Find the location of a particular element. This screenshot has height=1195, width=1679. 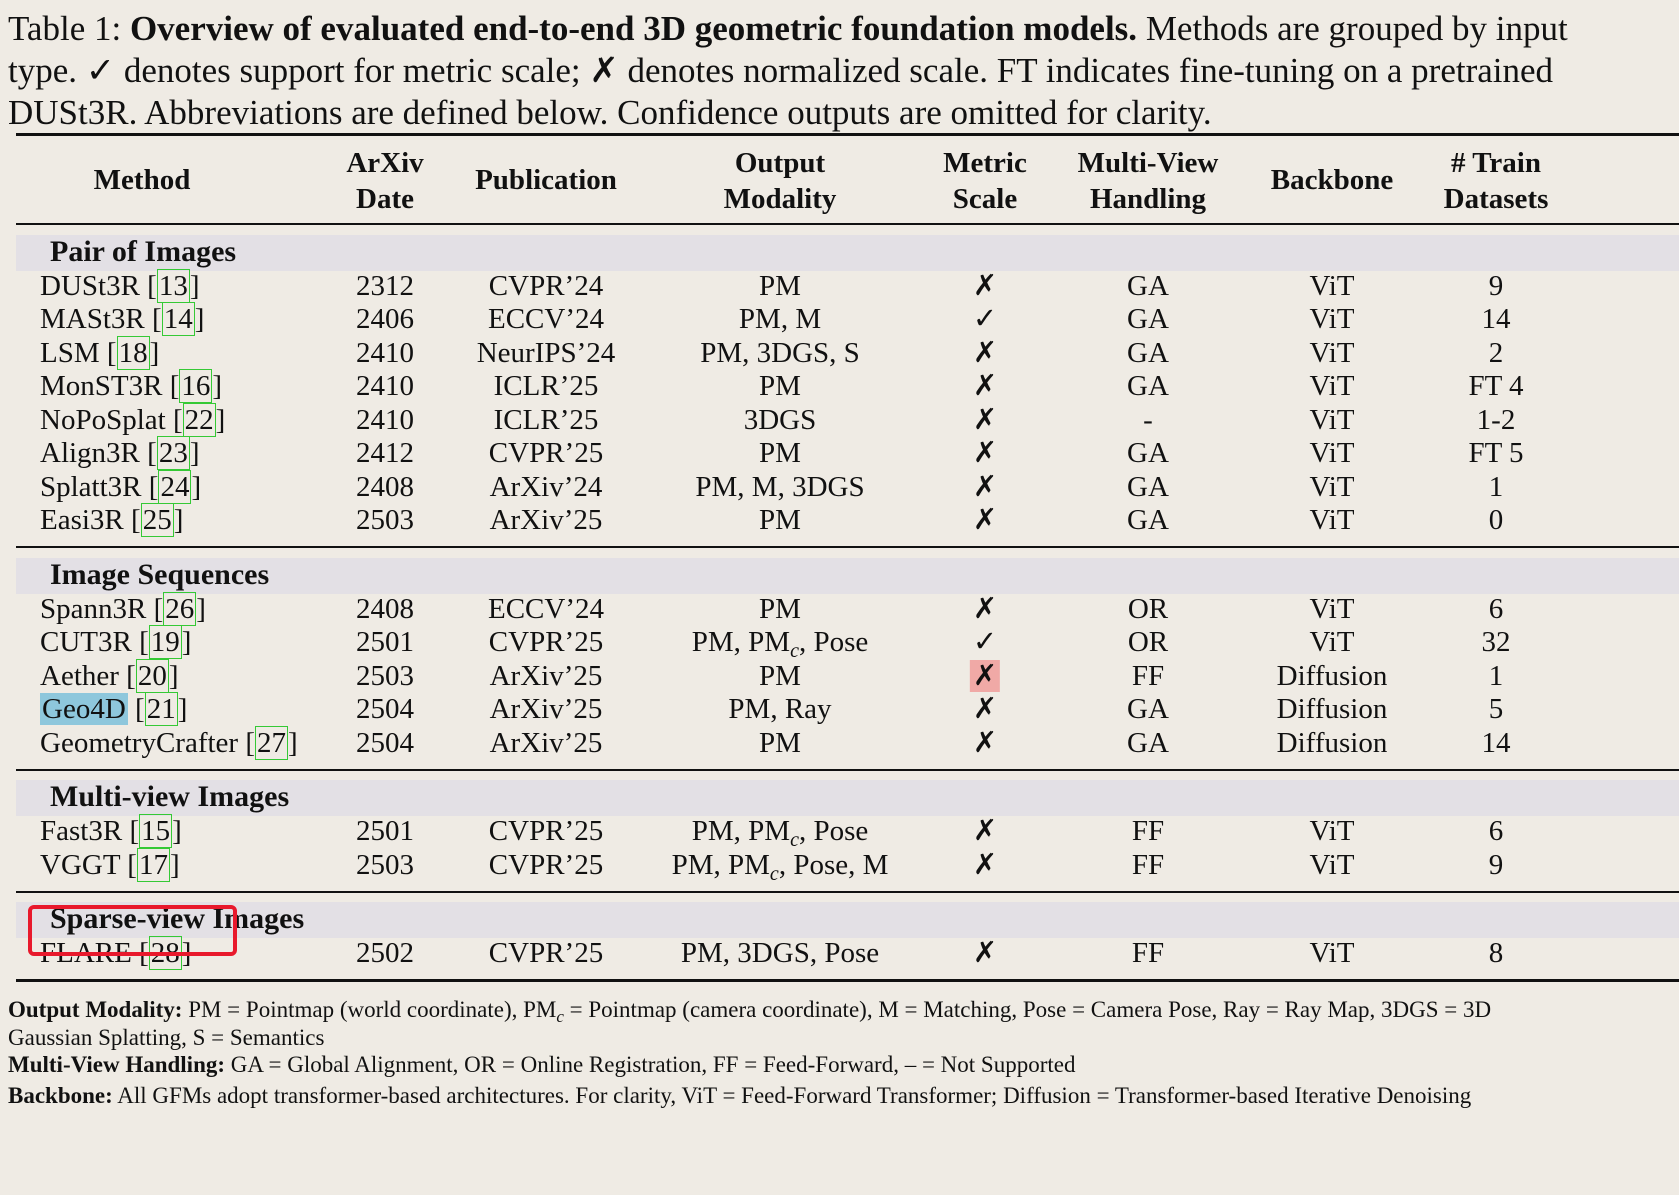

caption-text-1: Methods are grouped by input is located at coordinates (1356, 28).